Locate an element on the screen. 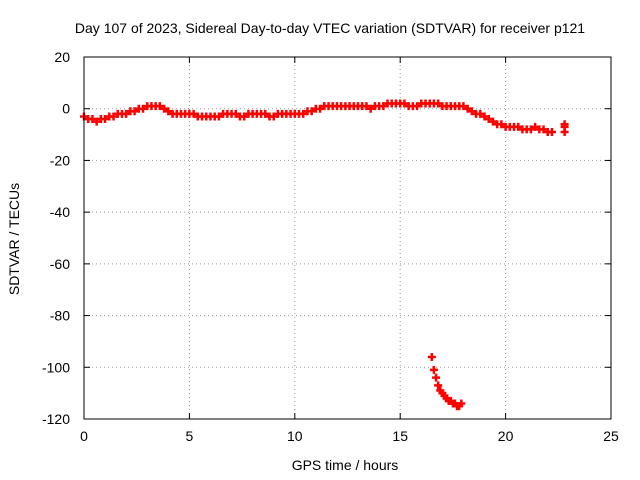  y-tick-label: -80 is located at coordinates (60, 316).